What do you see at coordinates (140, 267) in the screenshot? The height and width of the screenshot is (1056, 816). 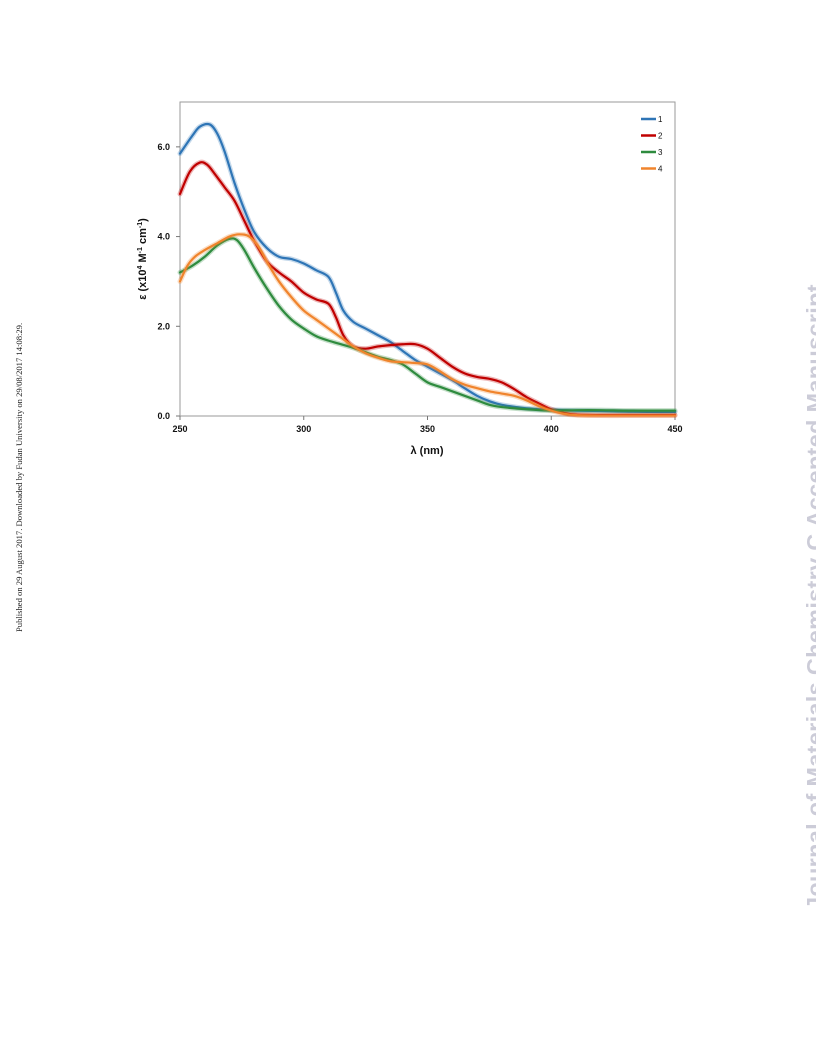 I see `y-axis-title-exp1: 4` at bounding box center [140, 267].